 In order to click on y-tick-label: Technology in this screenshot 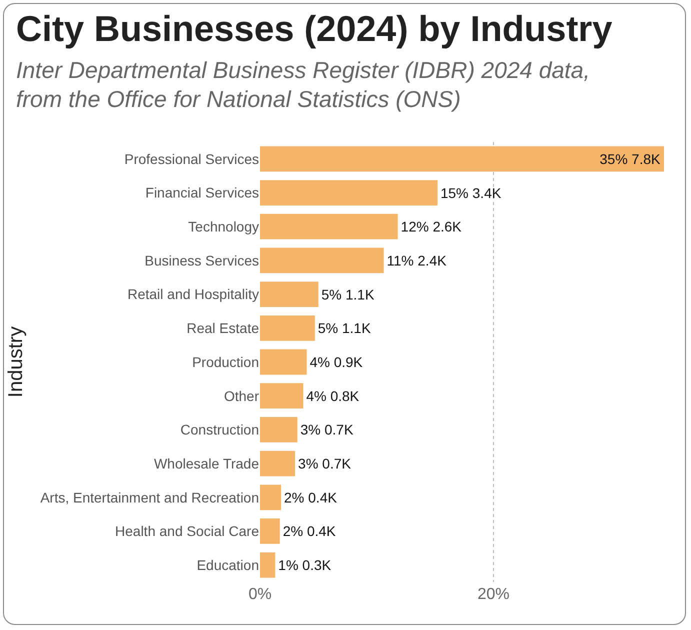, I will do `click(223, 226)`.